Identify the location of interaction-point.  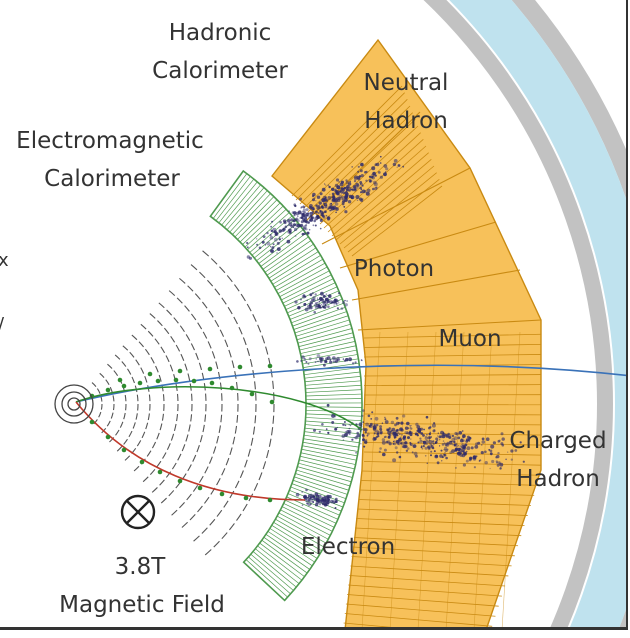
(74, 404).